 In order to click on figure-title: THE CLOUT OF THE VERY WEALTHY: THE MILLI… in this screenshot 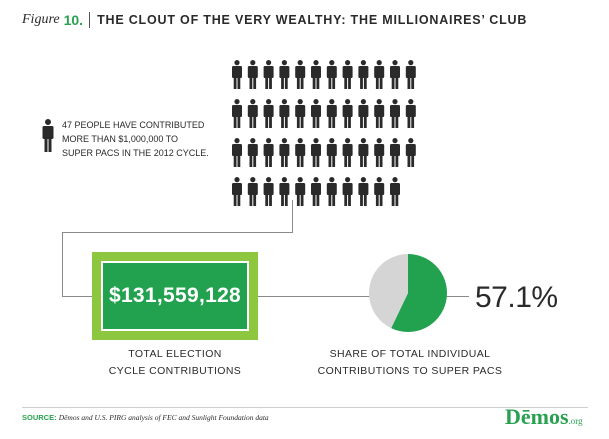, I will do `click(312, 20)`.